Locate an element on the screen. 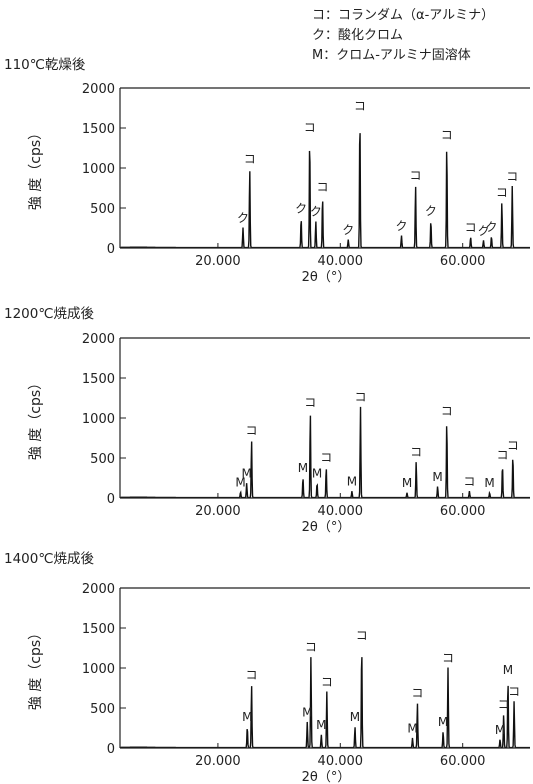 This screenshot has height=784, width=533. diffraction-line is located at coordinates (325, 703).